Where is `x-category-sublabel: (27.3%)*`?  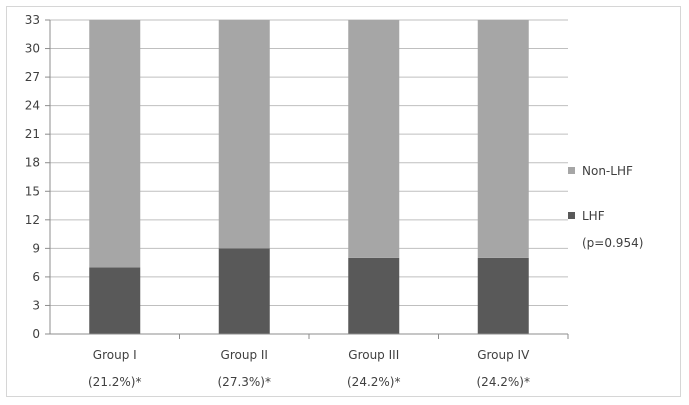 x-category-sublabel: (27.3%)* is located at coordinates (244, 382).